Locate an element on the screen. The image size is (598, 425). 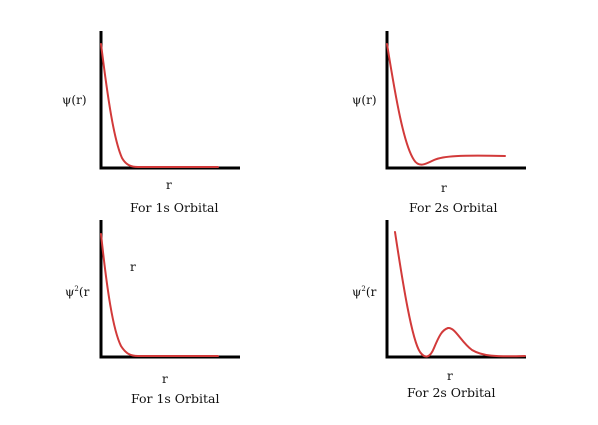
psi-2s-curve is located at coordinates (446, 104).